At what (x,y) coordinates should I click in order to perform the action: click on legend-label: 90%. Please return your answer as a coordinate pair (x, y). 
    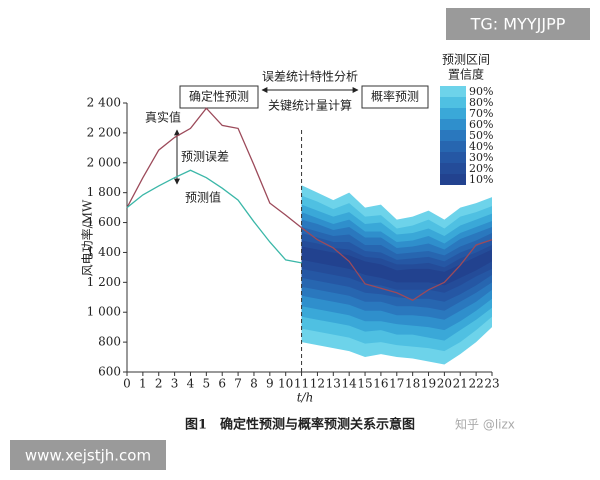
    Looking at the image, I should click on (481, 91).